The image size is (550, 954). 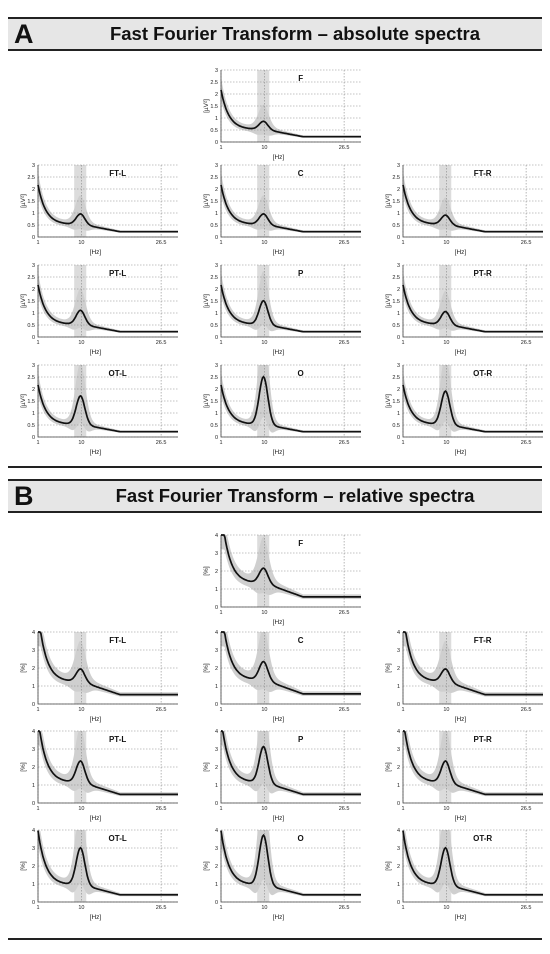 What do you see at coordinates (301, 838) in the screenshot?
I see `panel-title: O` at bounding box center [301, 838].